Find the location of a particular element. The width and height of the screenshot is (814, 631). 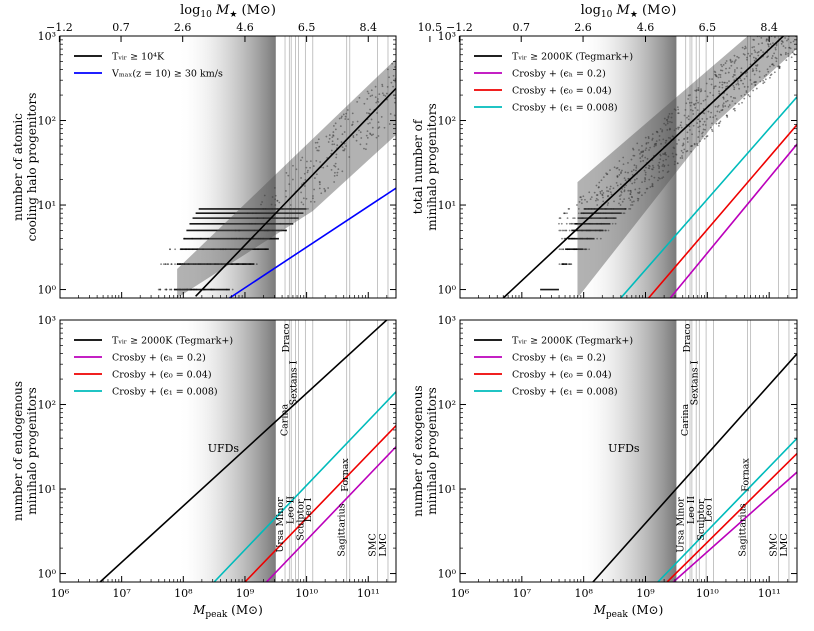

y-axis-label: number of endogenousminihalo progenitors is located at coordinates (25, 451).